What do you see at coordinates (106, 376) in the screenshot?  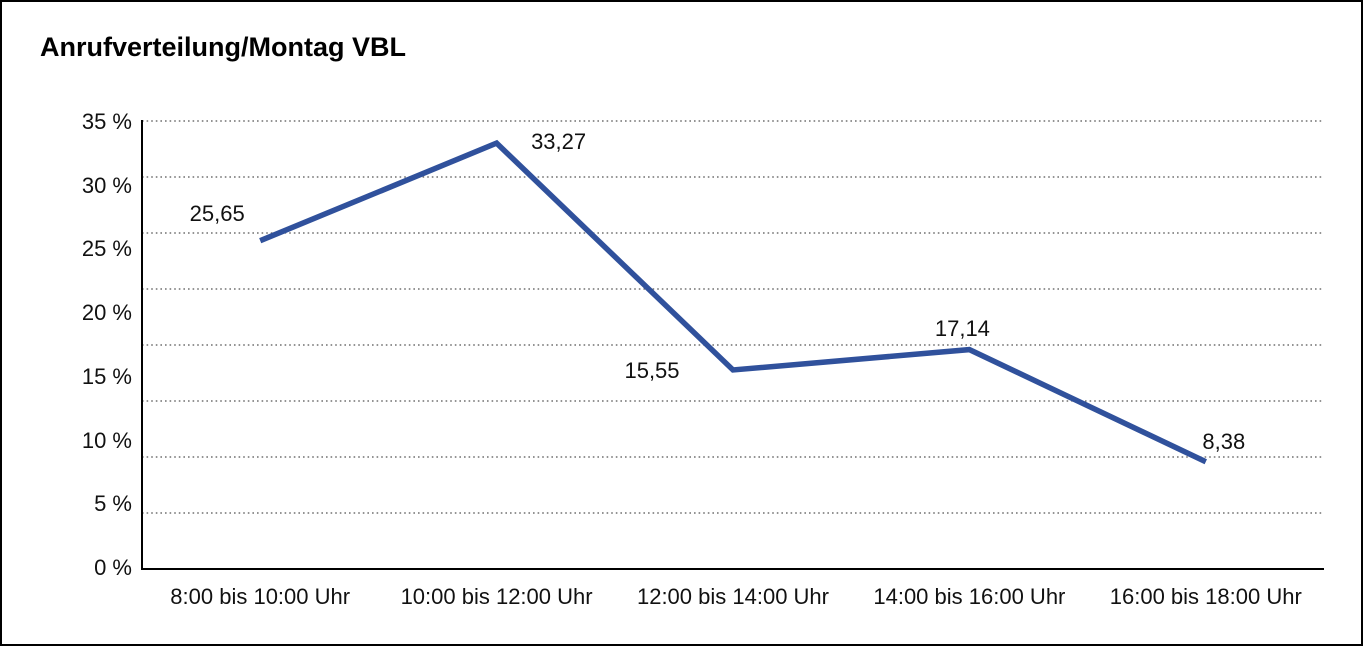 I see `y-axis-tick-label: 15 %` at bounding box center [106, 376].